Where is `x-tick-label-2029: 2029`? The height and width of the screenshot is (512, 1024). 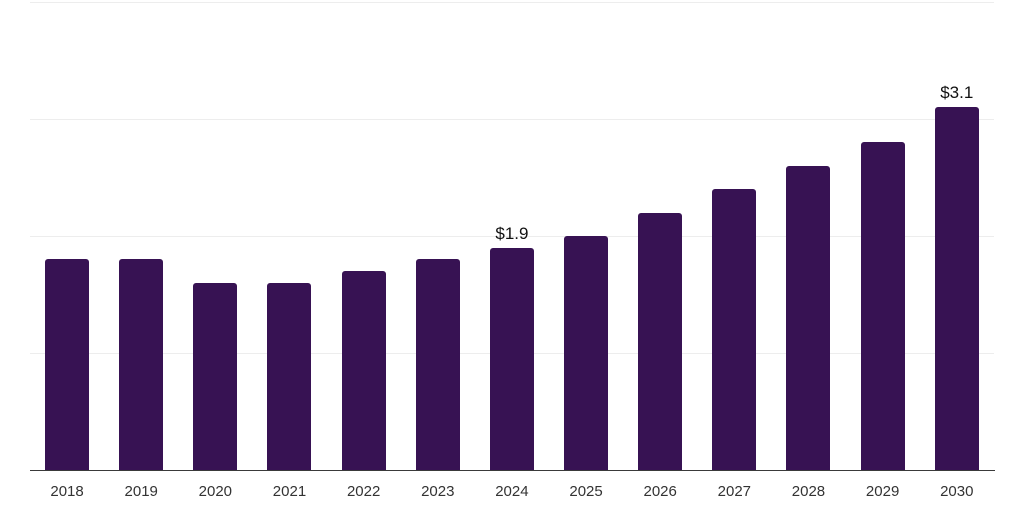 x-tick-label-2029: 2029 is located at coordinates (882, 491).